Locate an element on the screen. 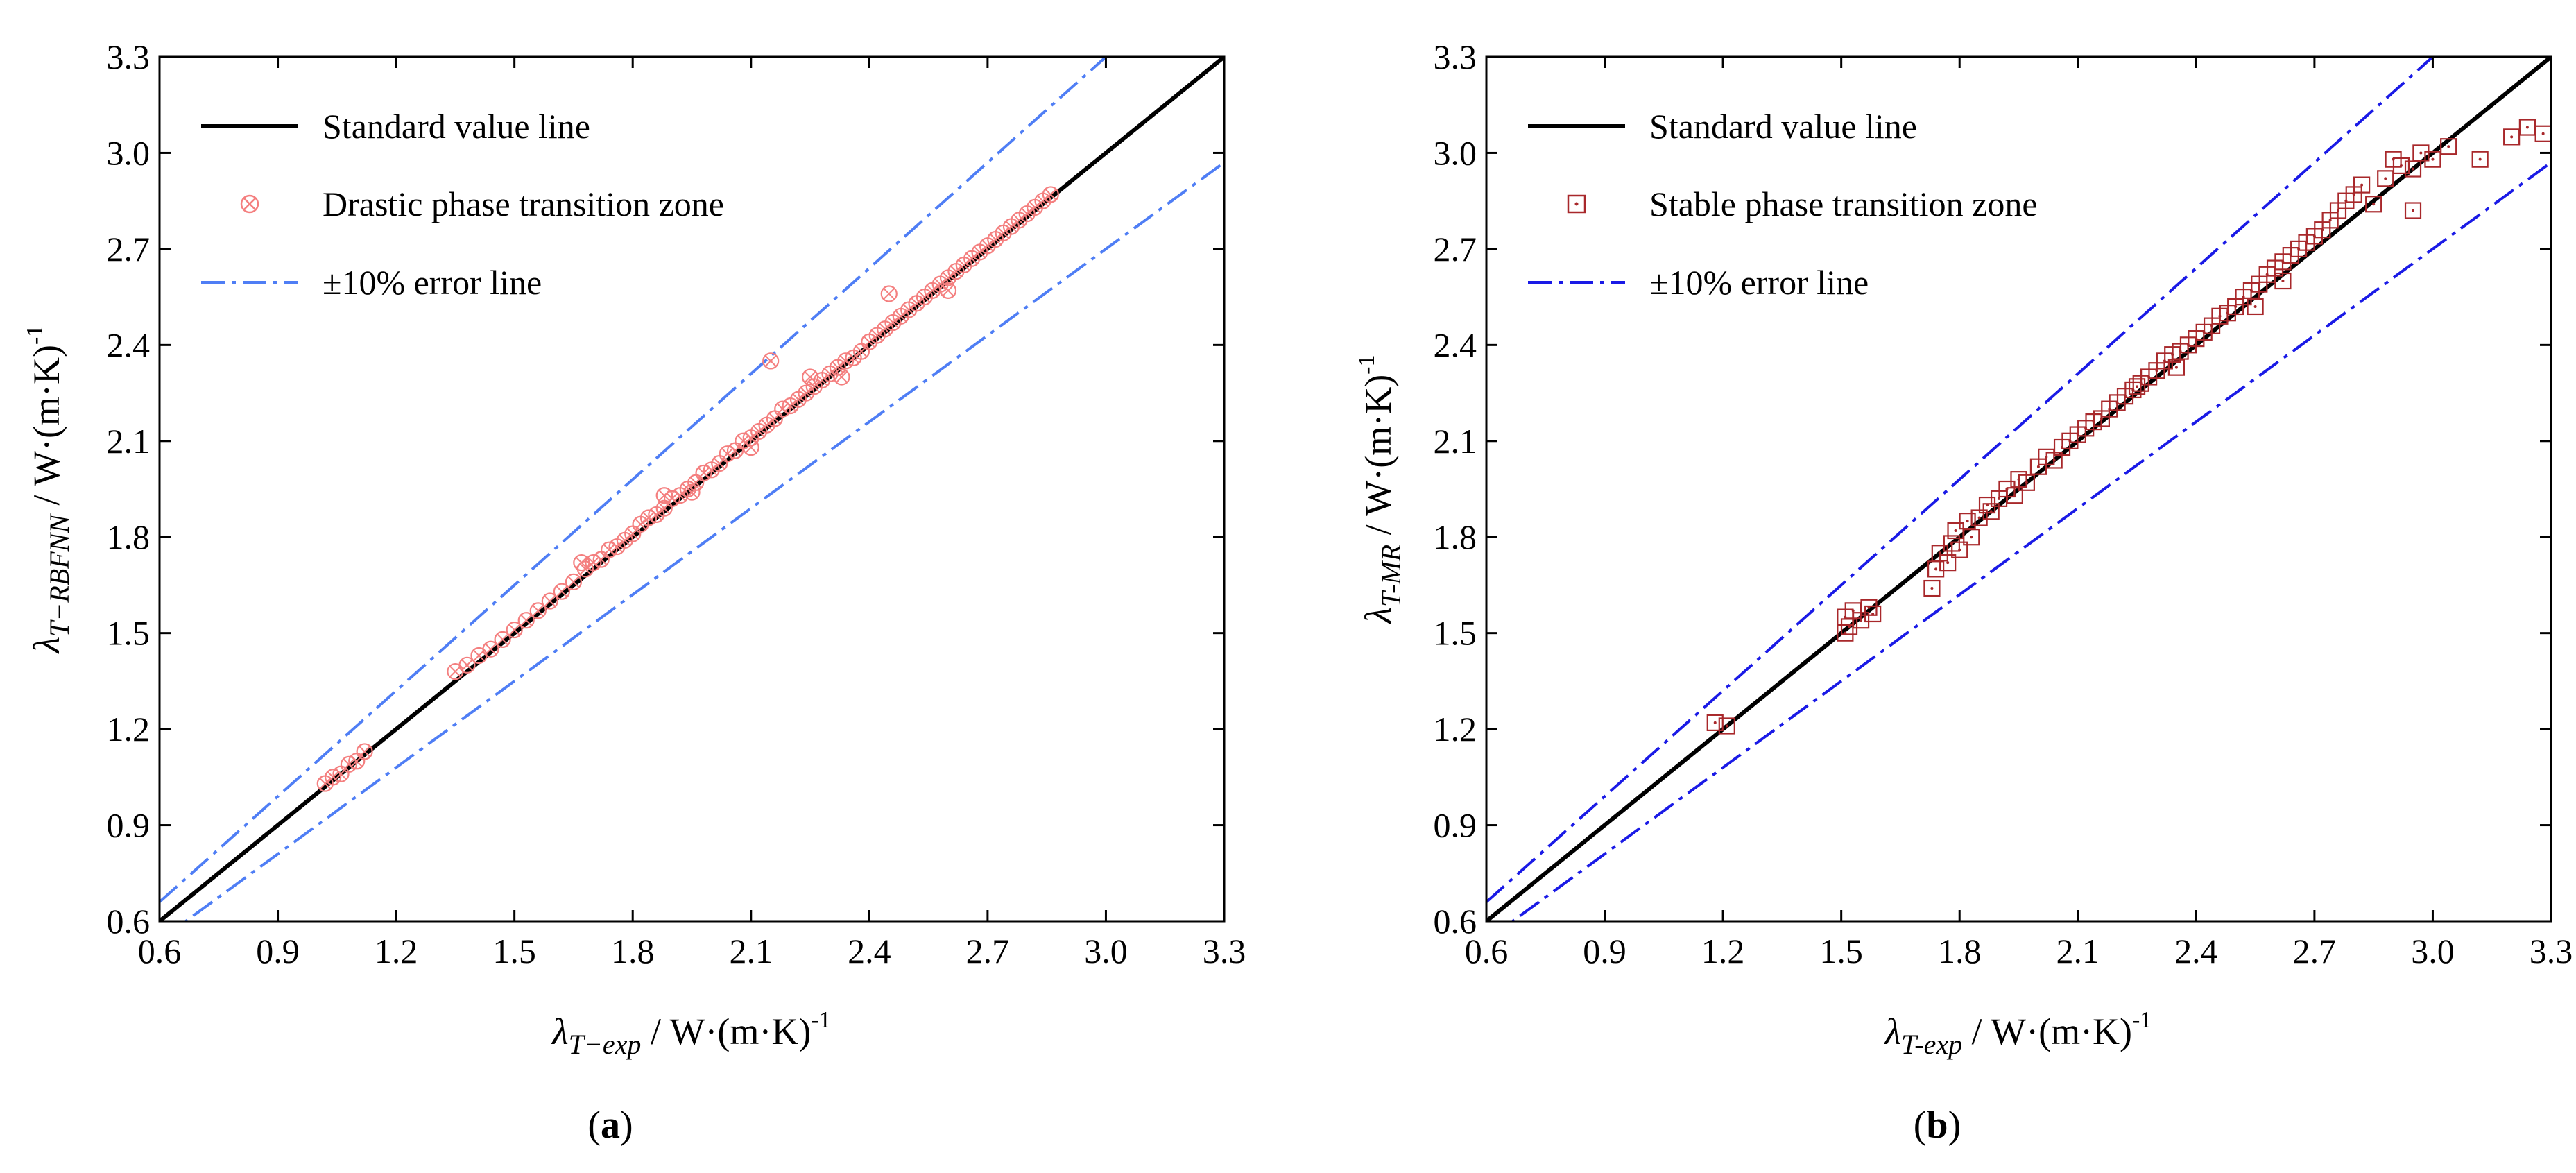  legend-label-series: Stable phase transition zone is located at coordinates (1843, 204).